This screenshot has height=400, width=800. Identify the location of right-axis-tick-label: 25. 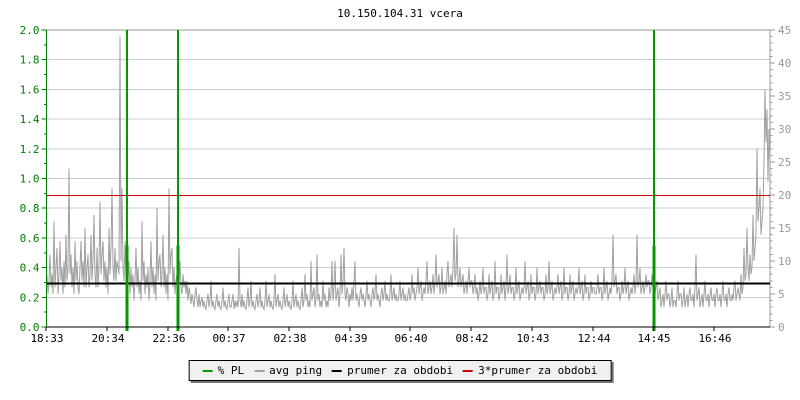
(784, 162).